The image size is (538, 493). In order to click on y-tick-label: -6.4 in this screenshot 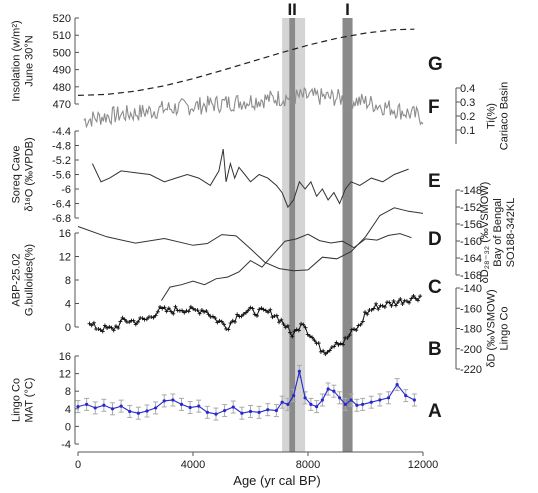, I will do `click(61, 205)`.